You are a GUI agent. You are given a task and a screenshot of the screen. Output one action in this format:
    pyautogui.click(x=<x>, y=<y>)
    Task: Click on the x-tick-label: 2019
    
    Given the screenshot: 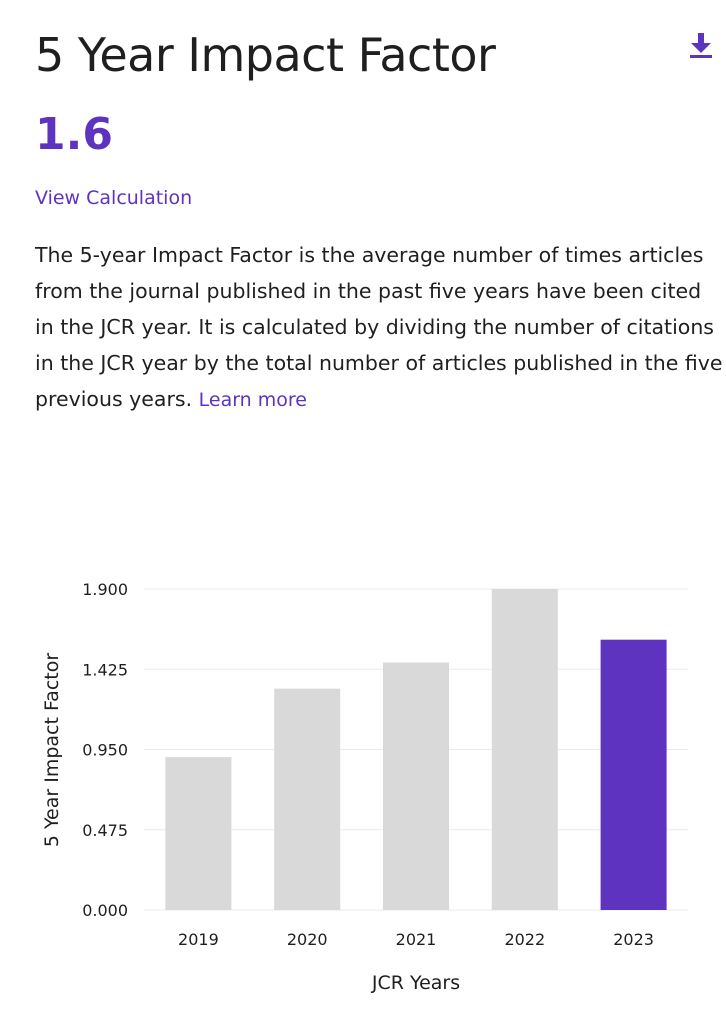 What is the action you would take?
    pyautogui.click(x=198, y=939)
    